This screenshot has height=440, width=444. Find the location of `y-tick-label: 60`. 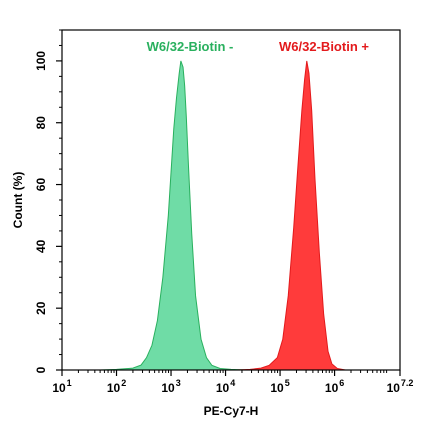

y-tick-label: 60 is located at coordinates (41, 185).